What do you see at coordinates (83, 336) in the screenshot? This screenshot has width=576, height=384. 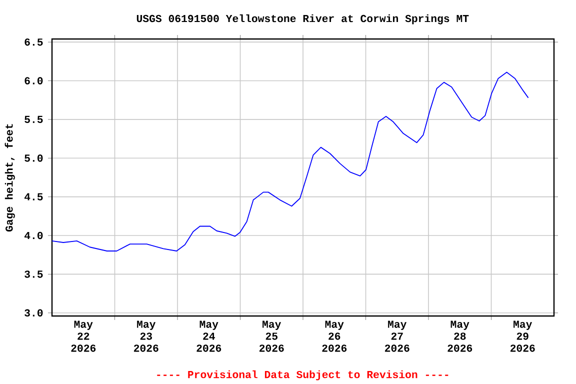 I see `x-tick-label: May 22 2026` at bounding box center [83, 336].